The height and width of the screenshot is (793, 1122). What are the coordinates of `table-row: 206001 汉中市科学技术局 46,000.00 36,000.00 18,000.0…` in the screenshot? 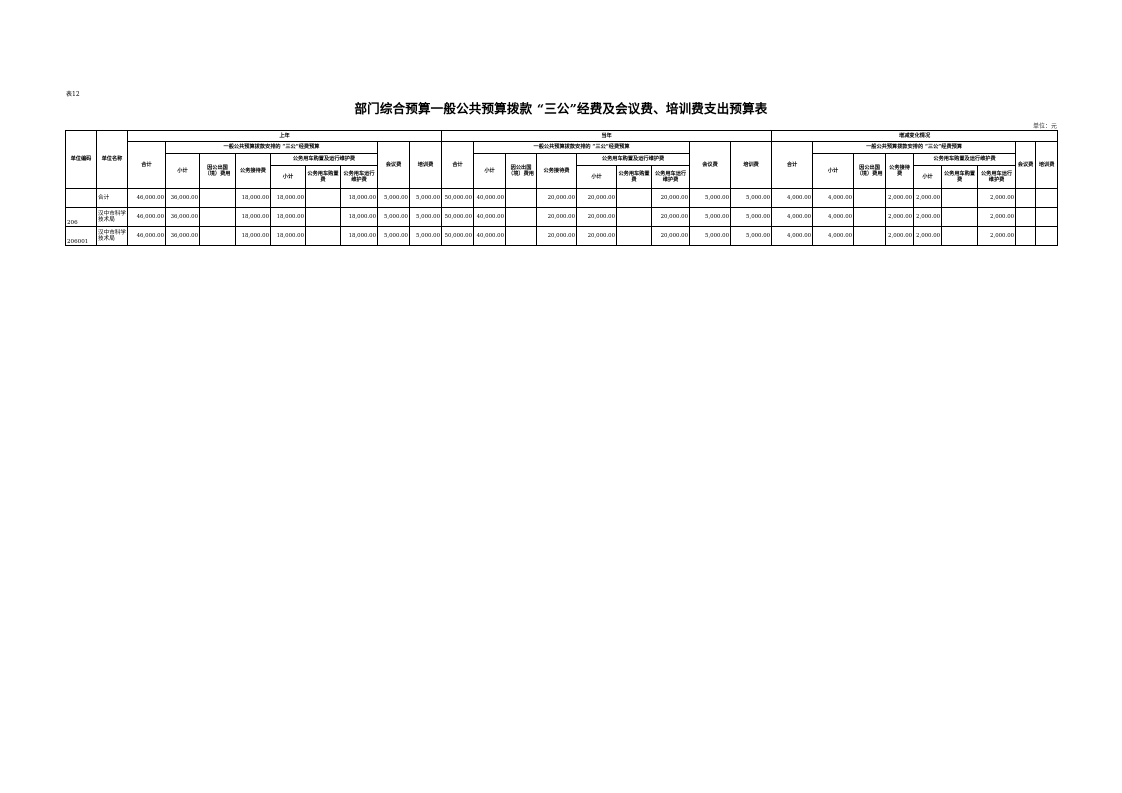 It's located at (562, 236).